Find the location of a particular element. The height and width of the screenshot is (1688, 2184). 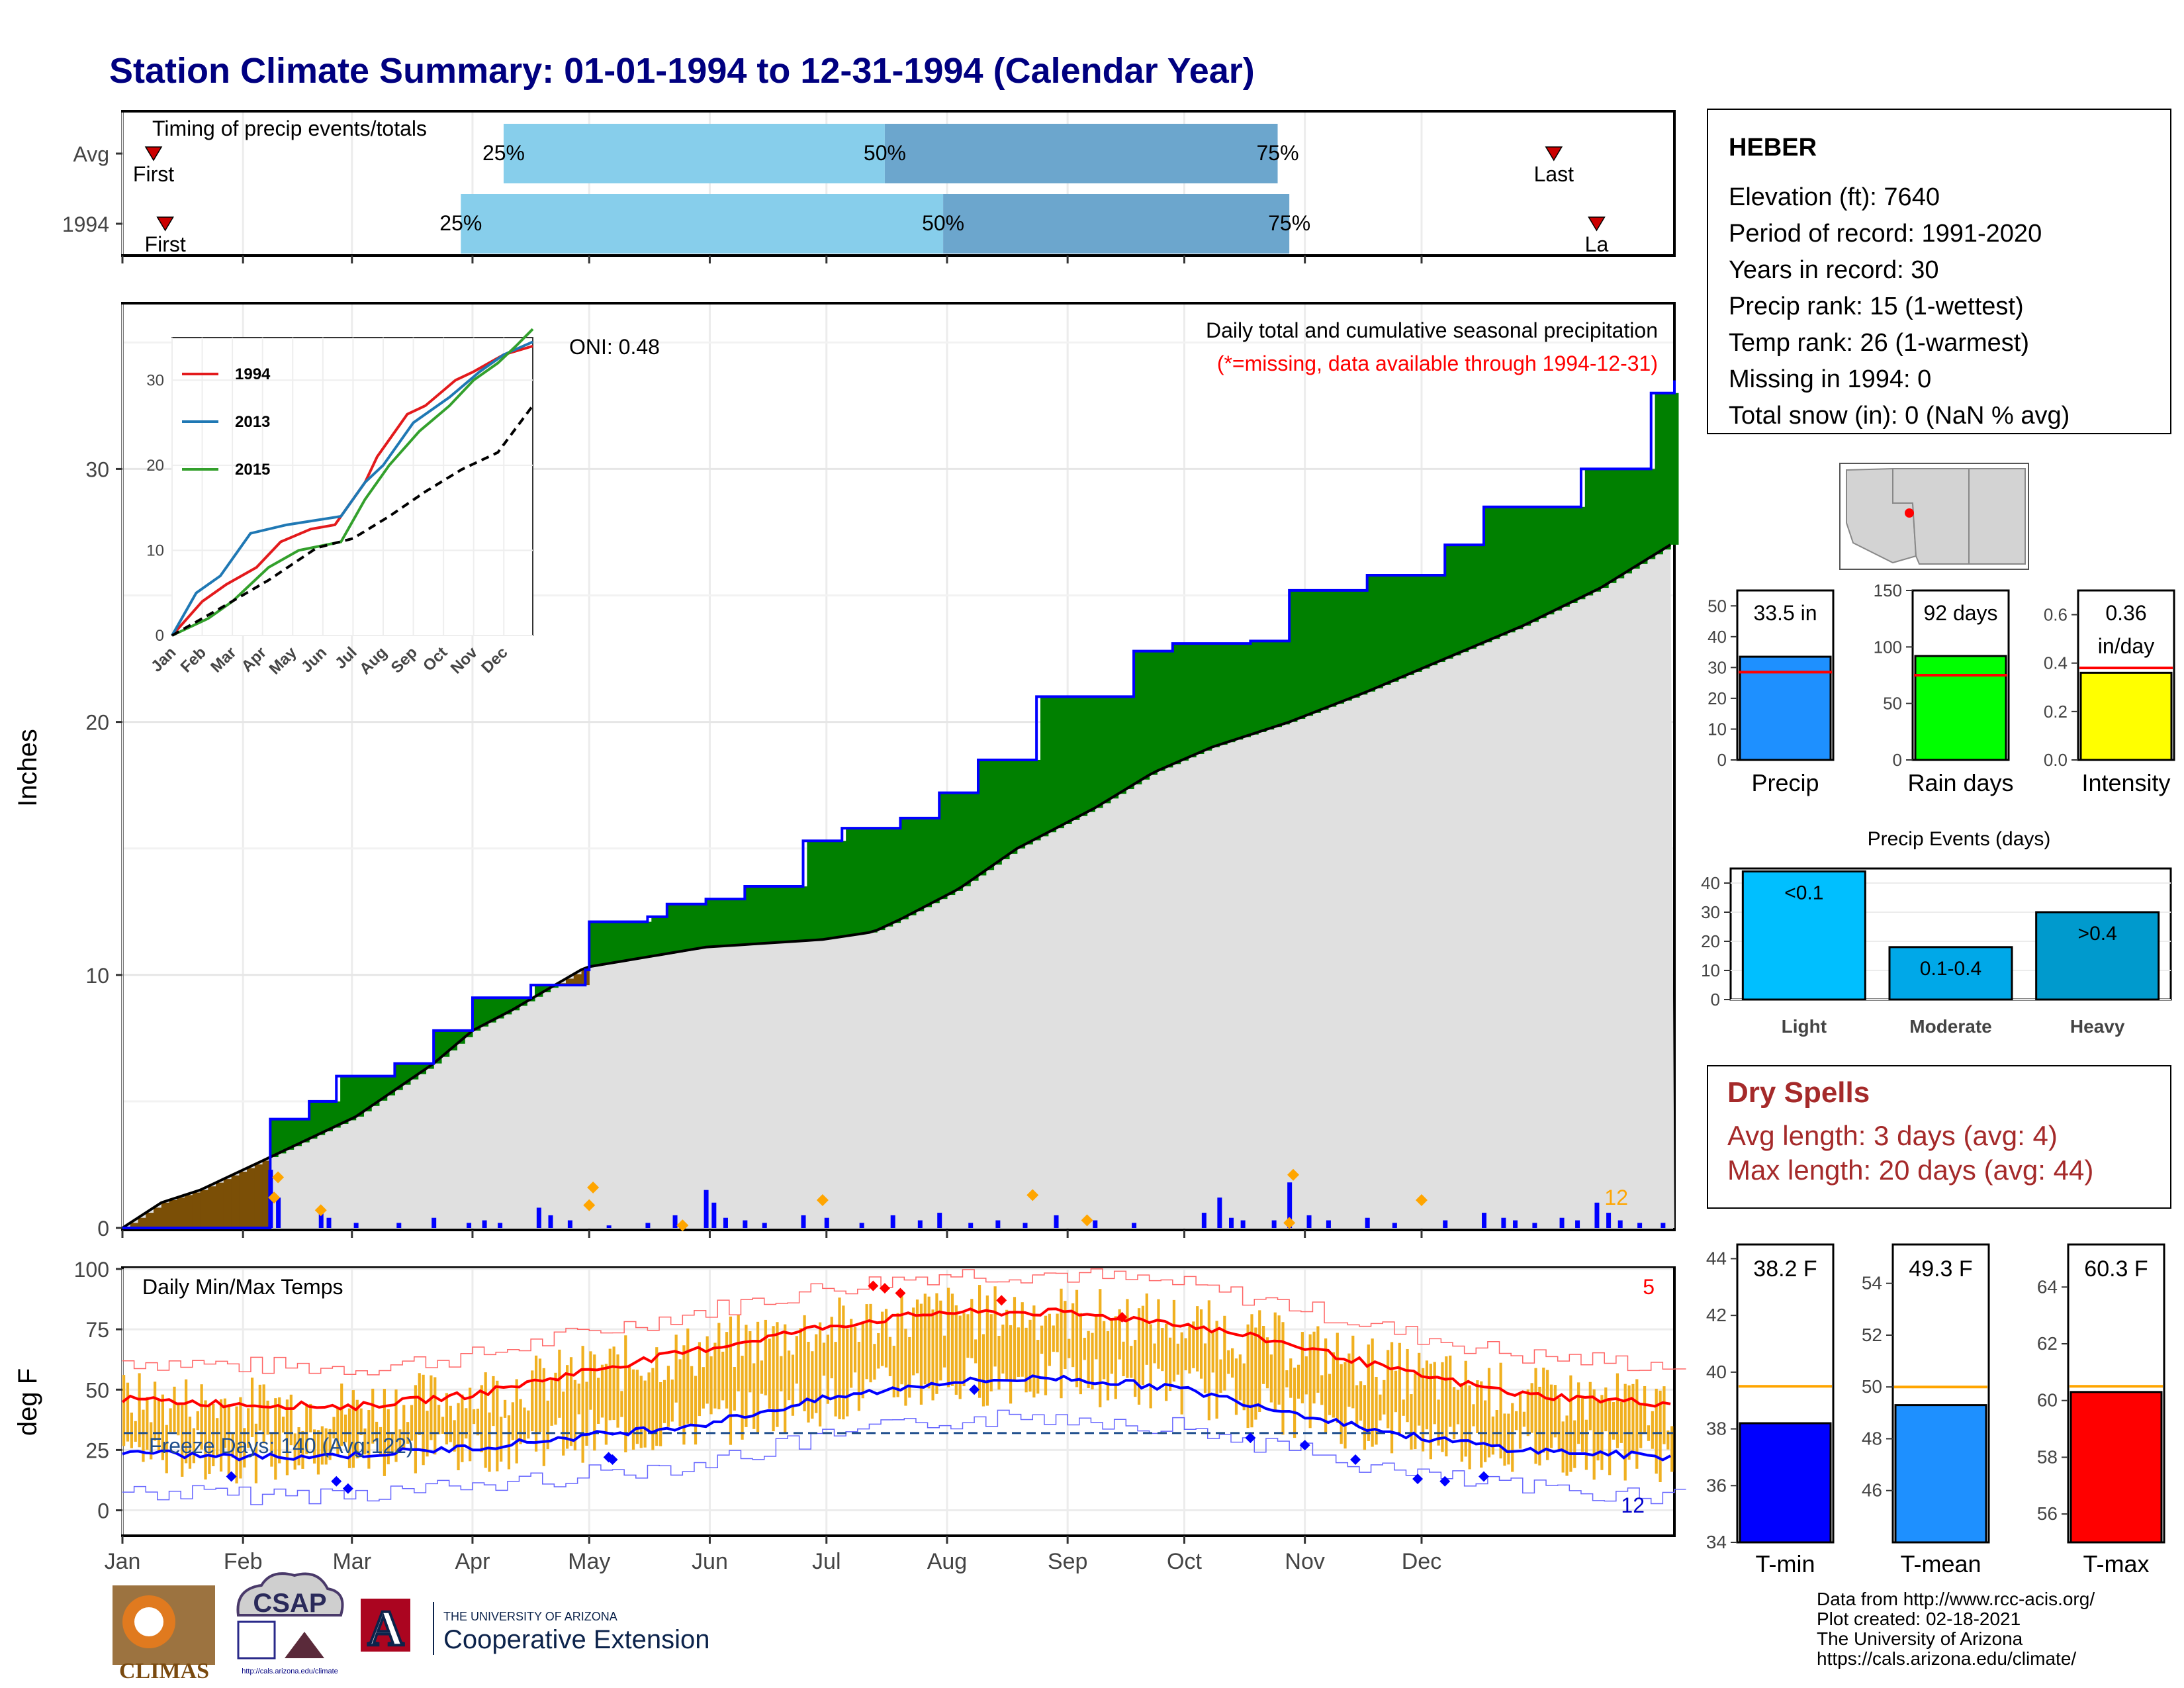

events-bar-label: >0.4 is located at coordinates (2097, 934).